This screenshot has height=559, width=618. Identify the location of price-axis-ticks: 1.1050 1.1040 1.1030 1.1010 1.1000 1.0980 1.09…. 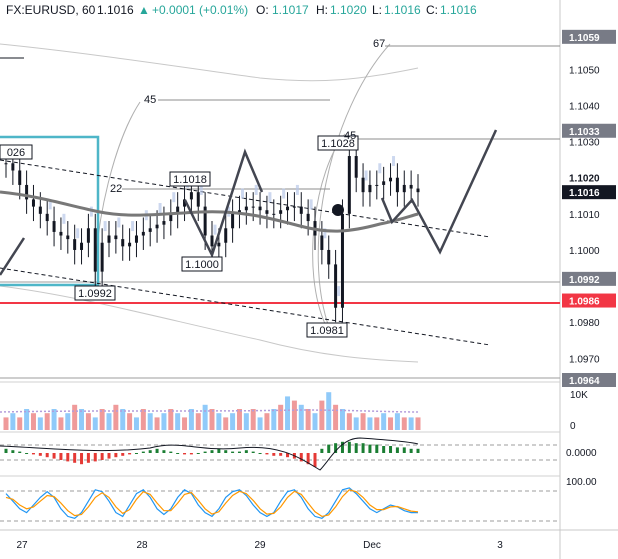
(584, 215).